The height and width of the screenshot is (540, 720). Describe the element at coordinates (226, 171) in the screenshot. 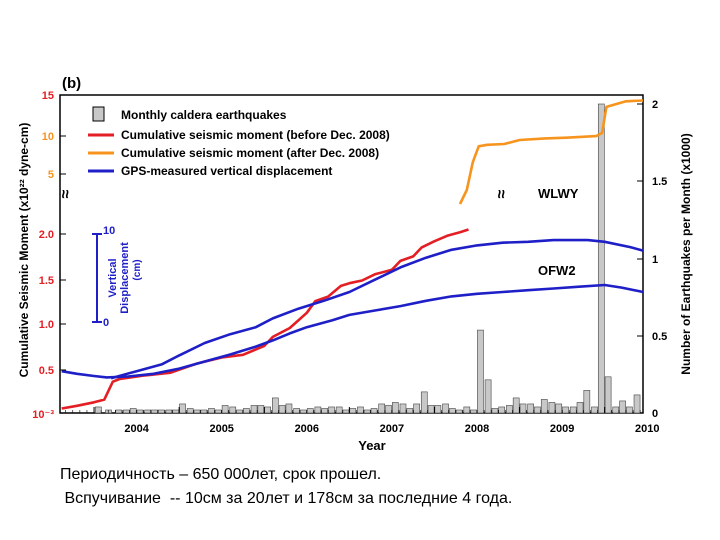

I see `legend-label-gps: GPS-measured vertical displacement` at that location.